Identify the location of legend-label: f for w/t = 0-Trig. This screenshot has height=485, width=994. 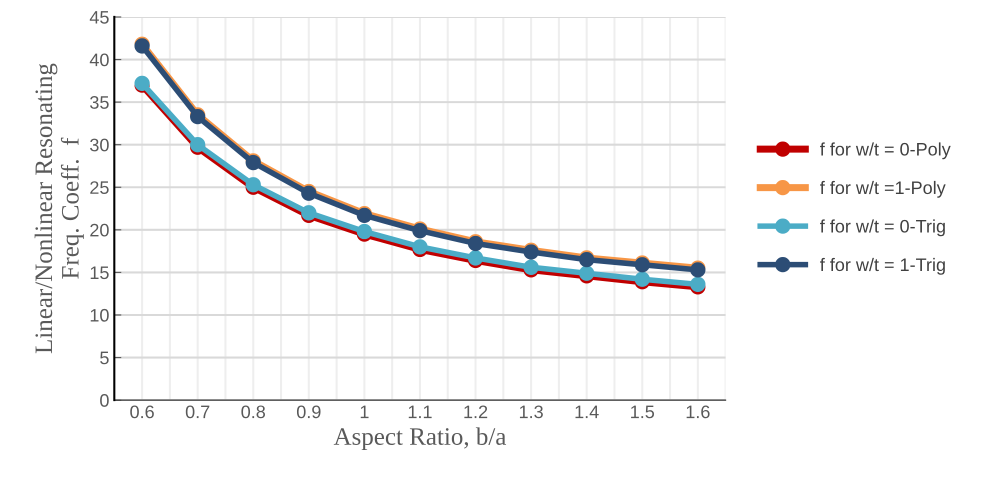
(882, 227).